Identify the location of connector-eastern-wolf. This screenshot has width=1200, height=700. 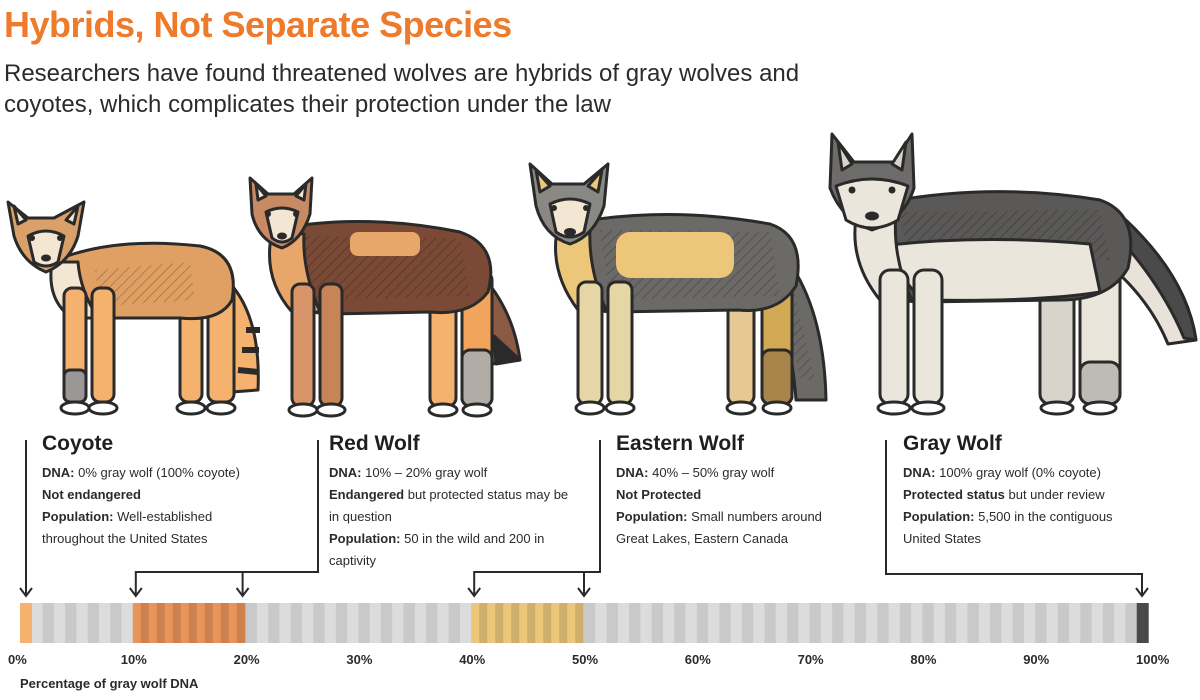
(537, 518).